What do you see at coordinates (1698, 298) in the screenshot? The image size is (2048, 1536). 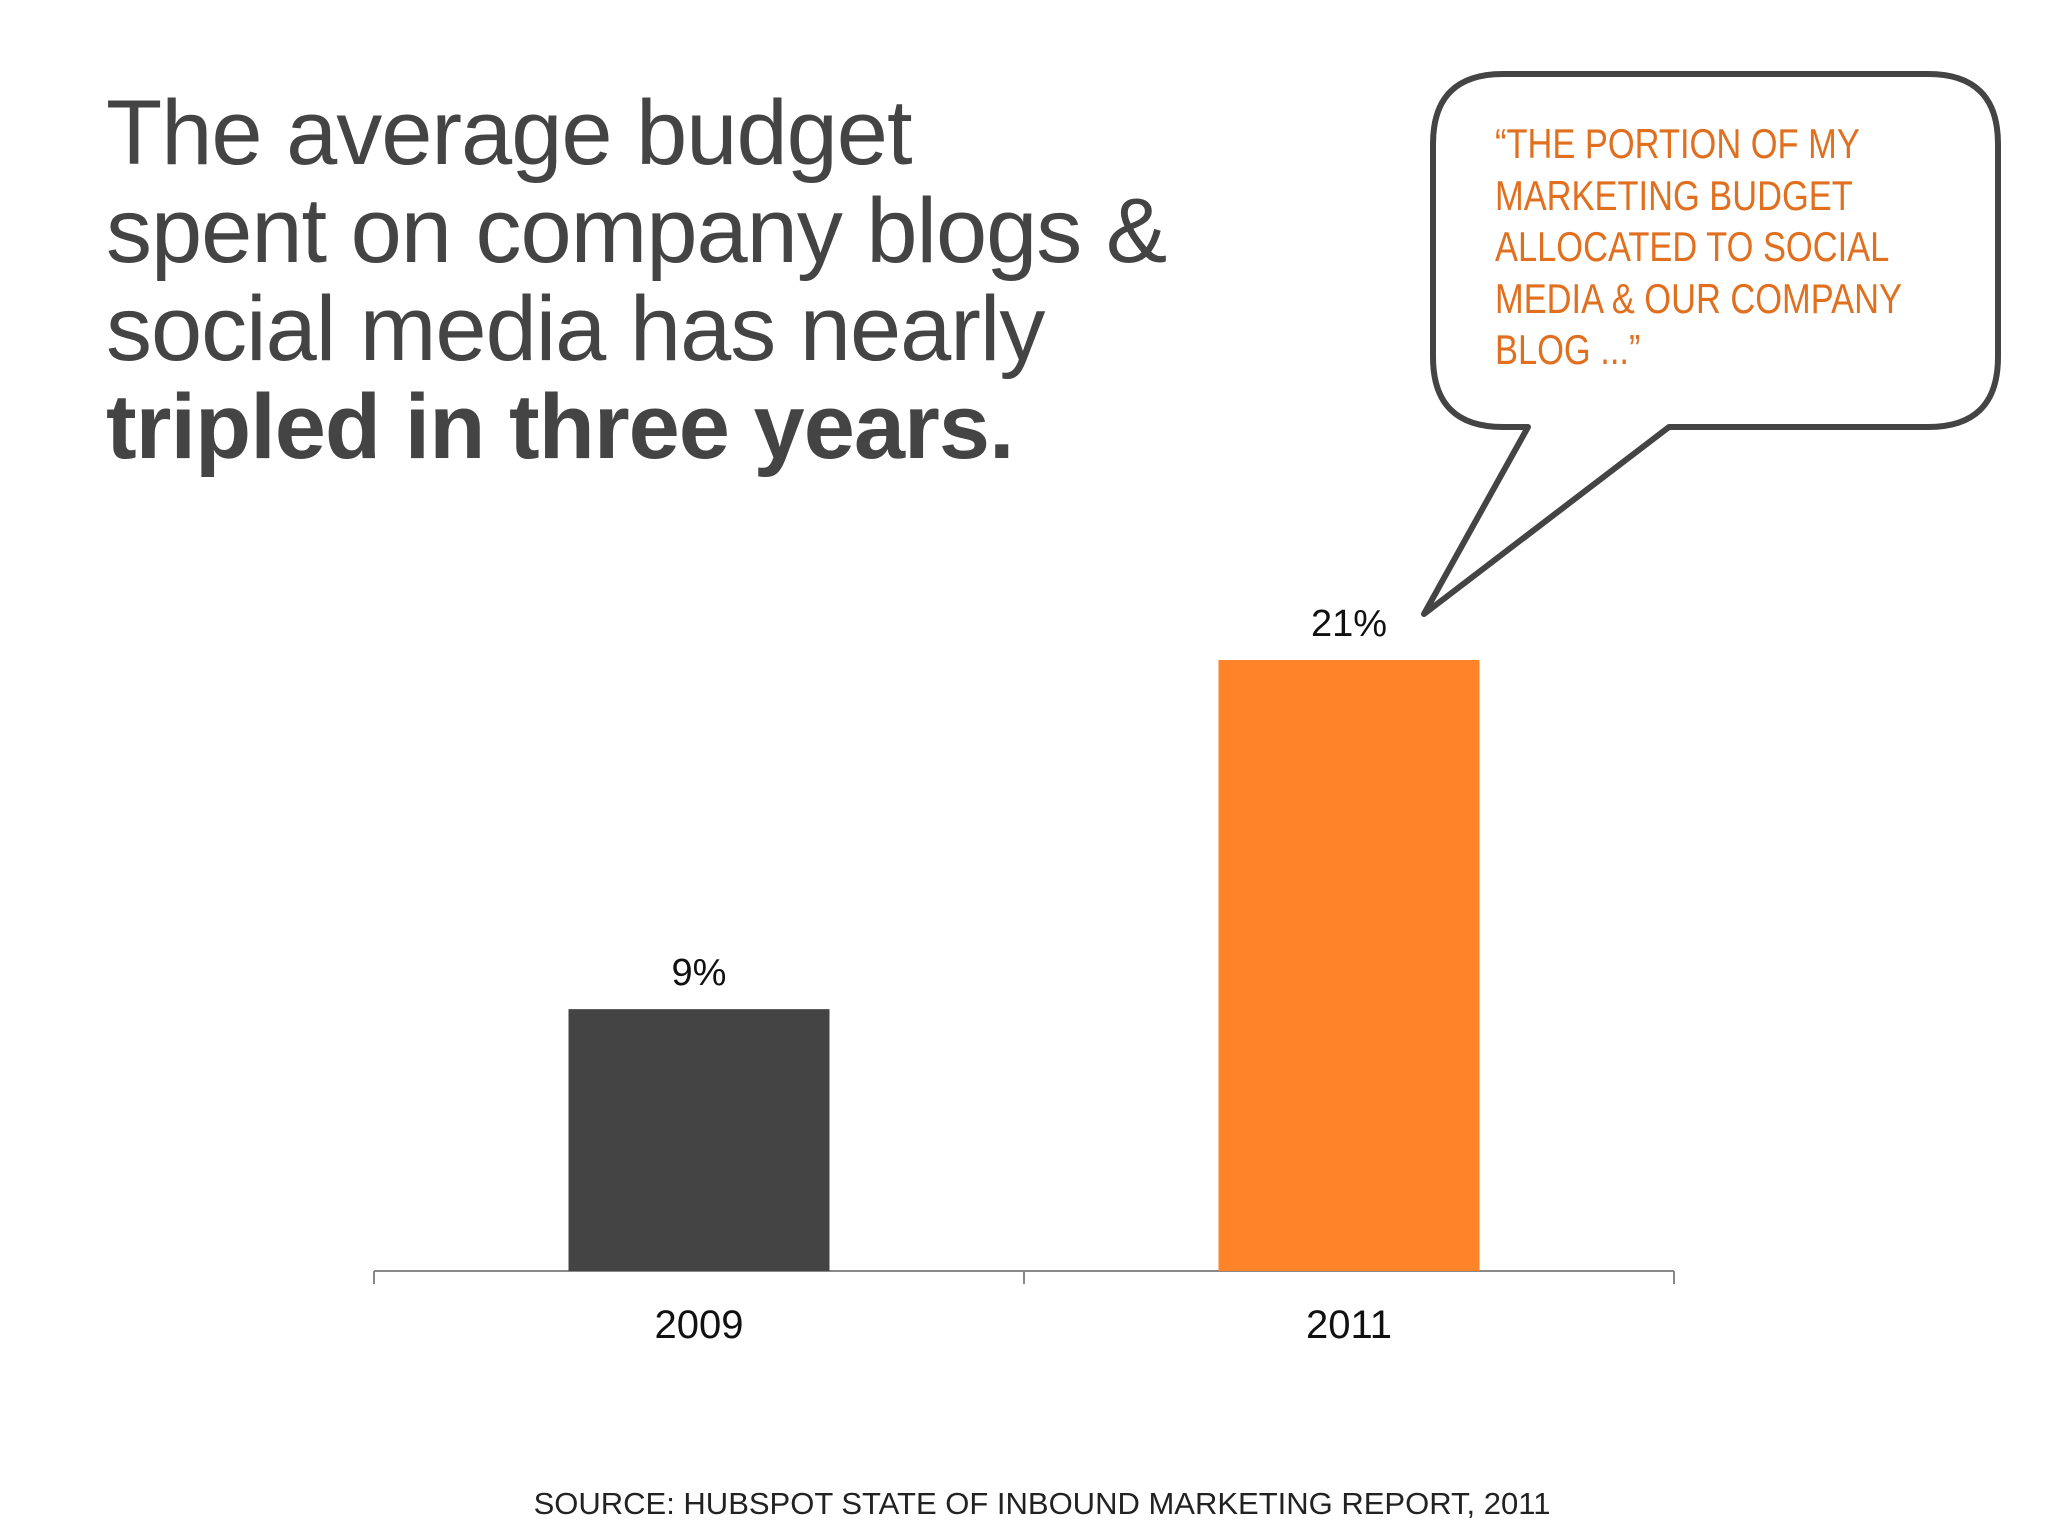 I see `quote-line: MEDIA & OUR COMPANY` at bounding box center [1698, 298].